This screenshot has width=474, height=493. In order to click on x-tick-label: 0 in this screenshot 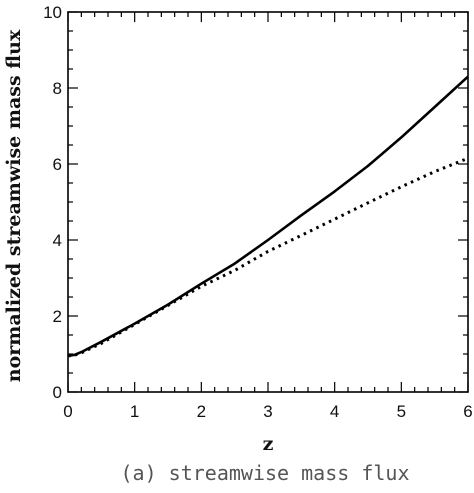, I will do `click(67, 411)`.